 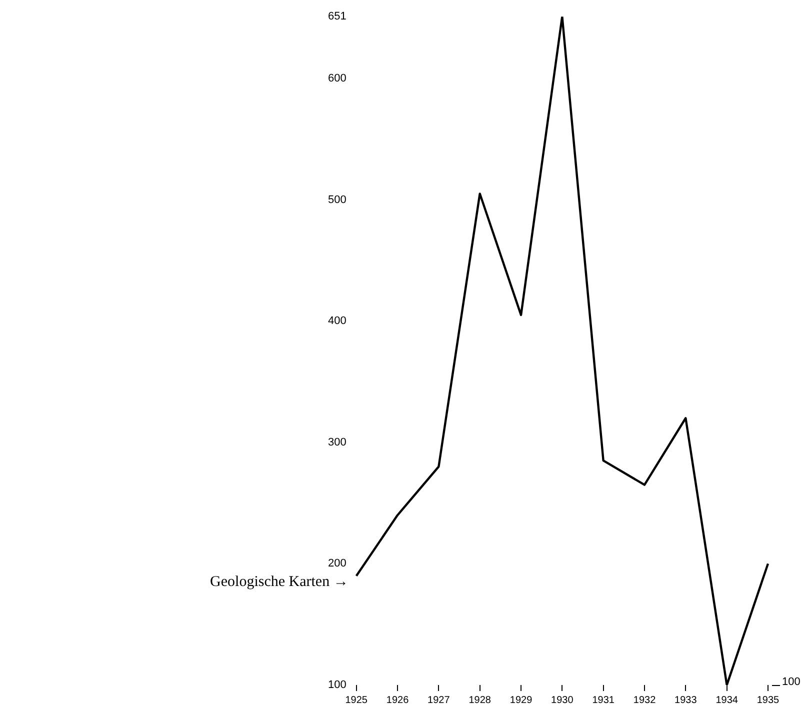 I want to click on y-tick-label: 200, so click(x=337, y=564).